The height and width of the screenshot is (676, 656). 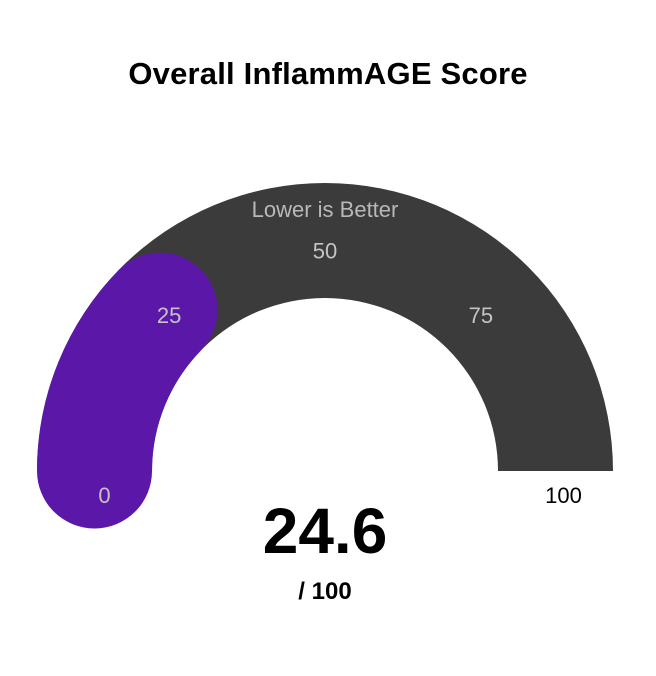 I want to click on gauge-value-fill, so click(x=127, y=390).